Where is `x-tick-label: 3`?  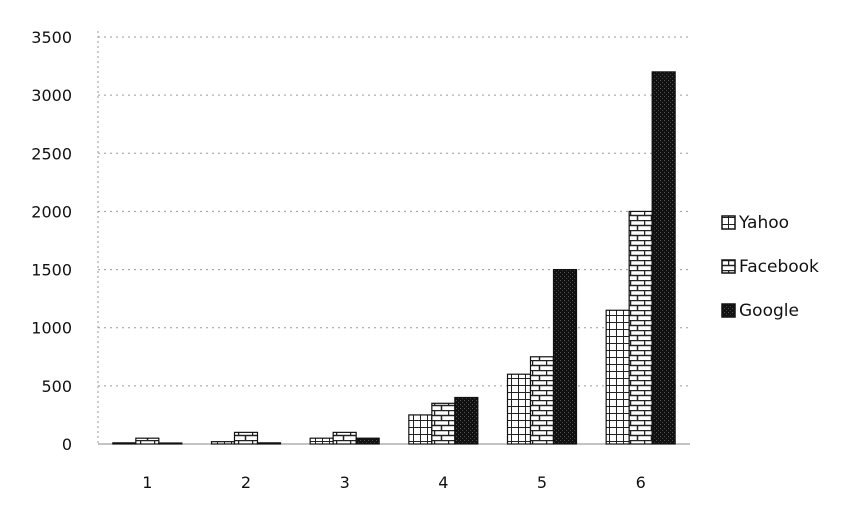
x-tick-label: 3 is located at coordinates (345, 482).